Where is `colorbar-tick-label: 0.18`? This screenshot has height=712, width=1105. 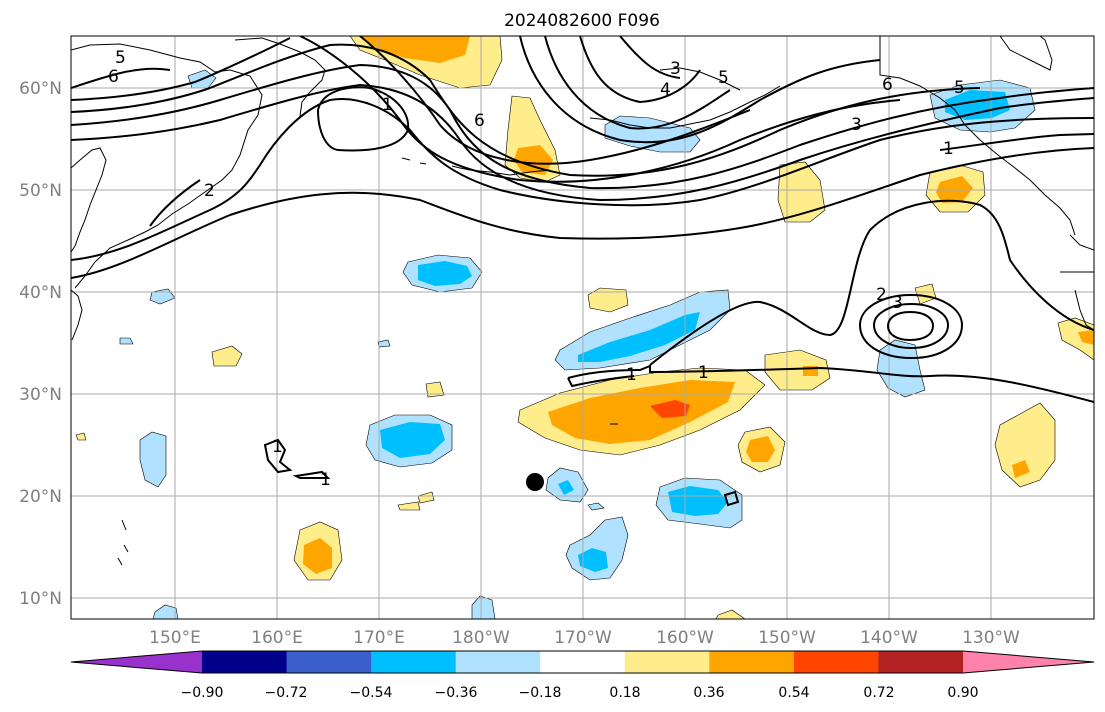
colorbar-tick-label: 0.18 is located at coordinates (624, 693).